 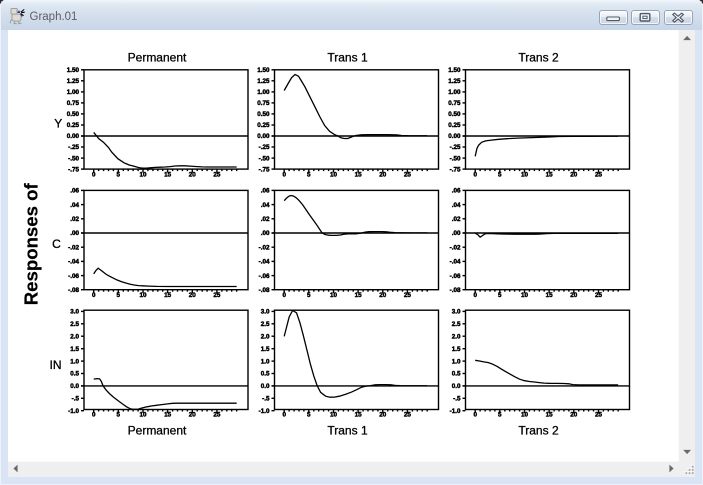 I want to click on svg-text: C, so click(x=56, y=244).